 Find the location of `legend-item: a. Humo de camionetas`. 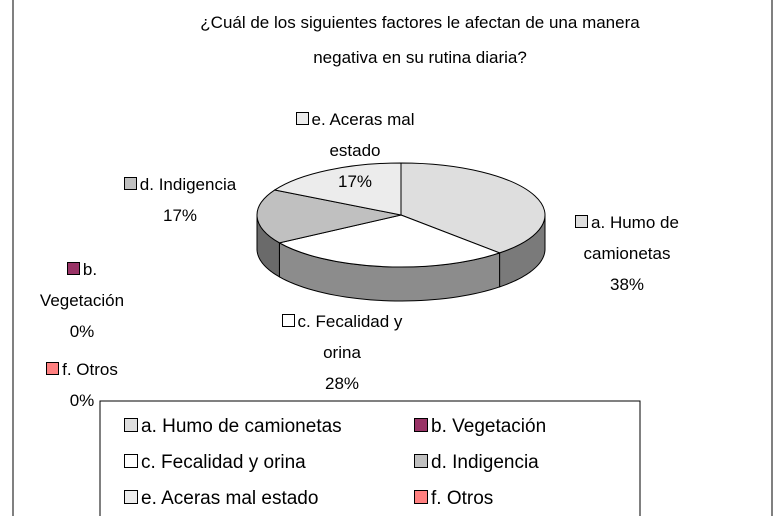

legend-item: a. Humo de camionetas is located at coordinates (233, 427).